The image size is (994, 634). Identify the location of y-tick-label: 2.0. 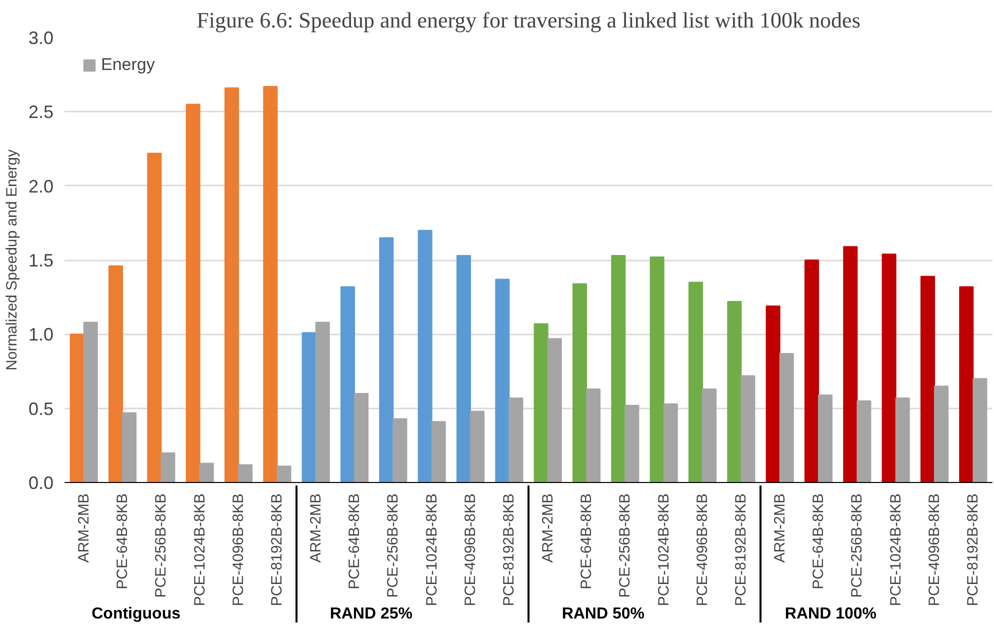
(41, 186).